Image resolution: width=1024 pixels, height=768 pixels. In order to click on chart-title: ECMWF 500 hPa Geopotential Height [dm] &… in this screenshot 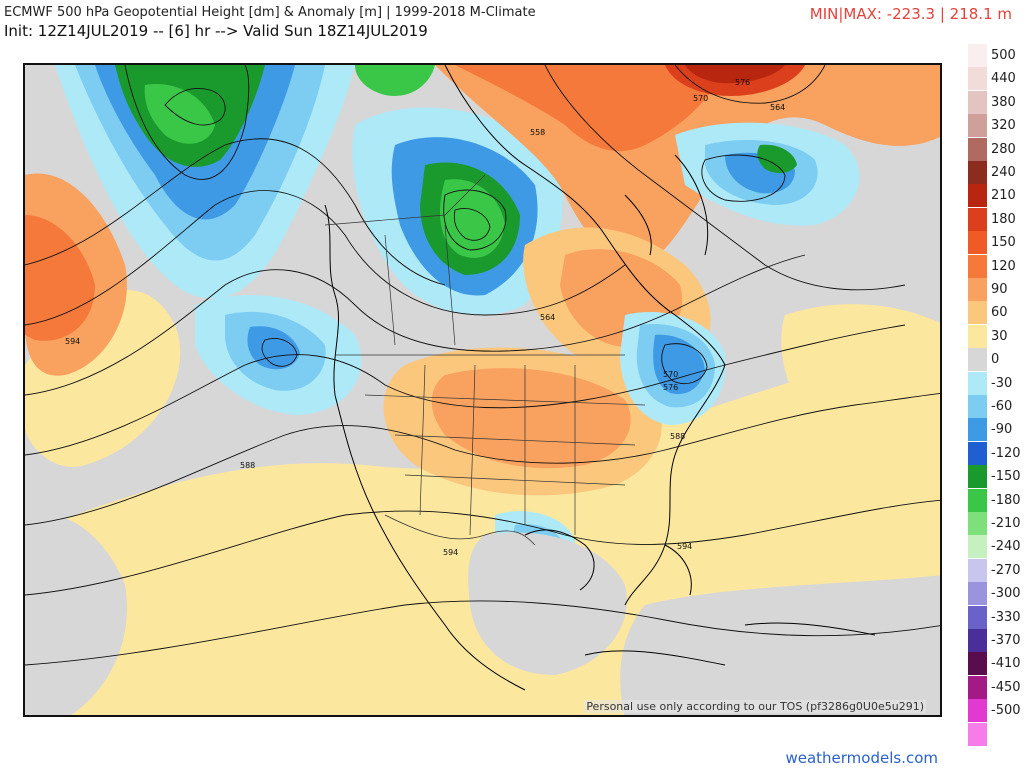, I will do `click(270, 12)`.